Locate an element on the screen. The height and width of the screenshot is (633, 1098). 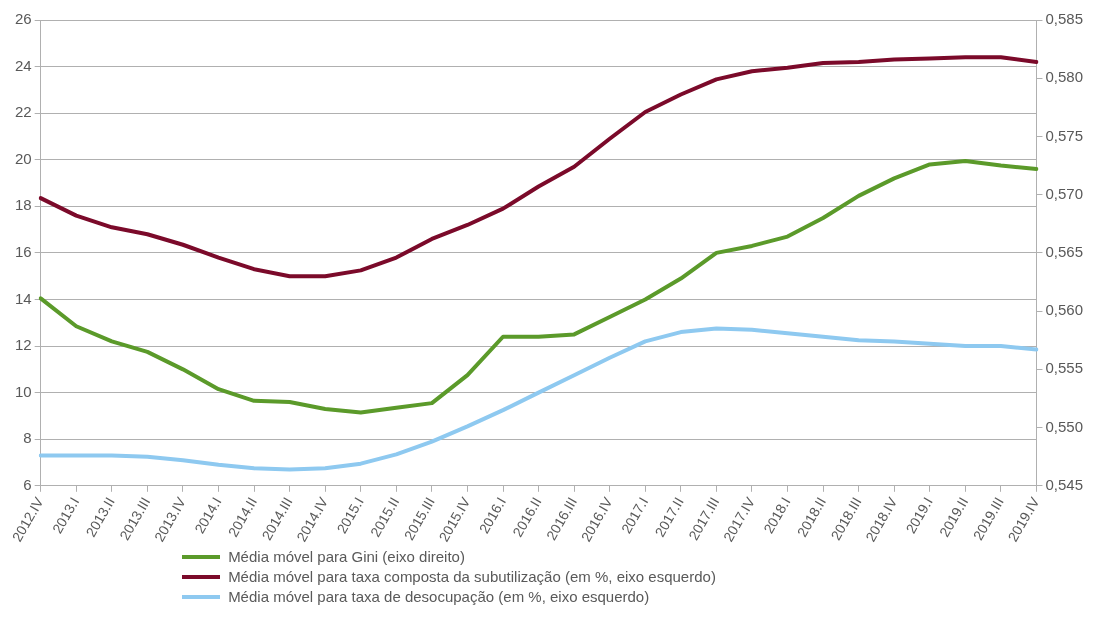
legend-label: Média móvel para taxa de desocupação (em %, eixo esquerdo) is located at coordinates (439, 596).